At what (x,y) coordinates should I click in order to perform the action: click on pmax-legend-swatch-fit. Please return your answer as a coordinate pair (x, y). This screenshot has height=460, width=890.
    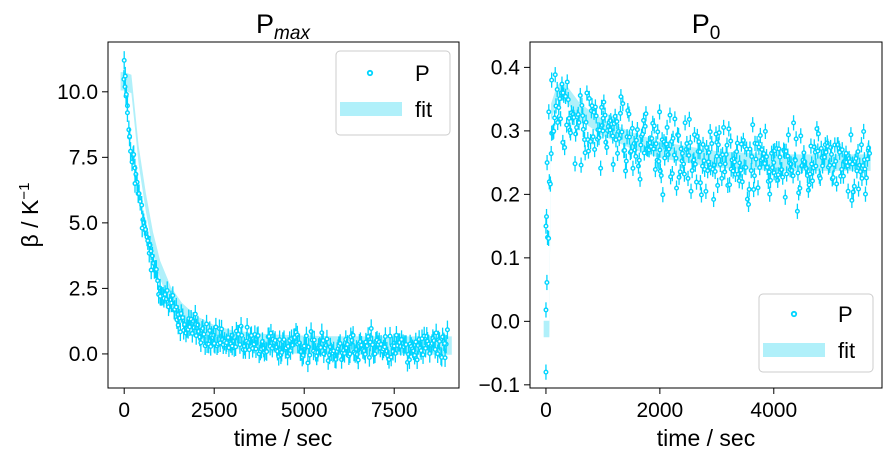
    Looking at the image, I should click on (371, 109).